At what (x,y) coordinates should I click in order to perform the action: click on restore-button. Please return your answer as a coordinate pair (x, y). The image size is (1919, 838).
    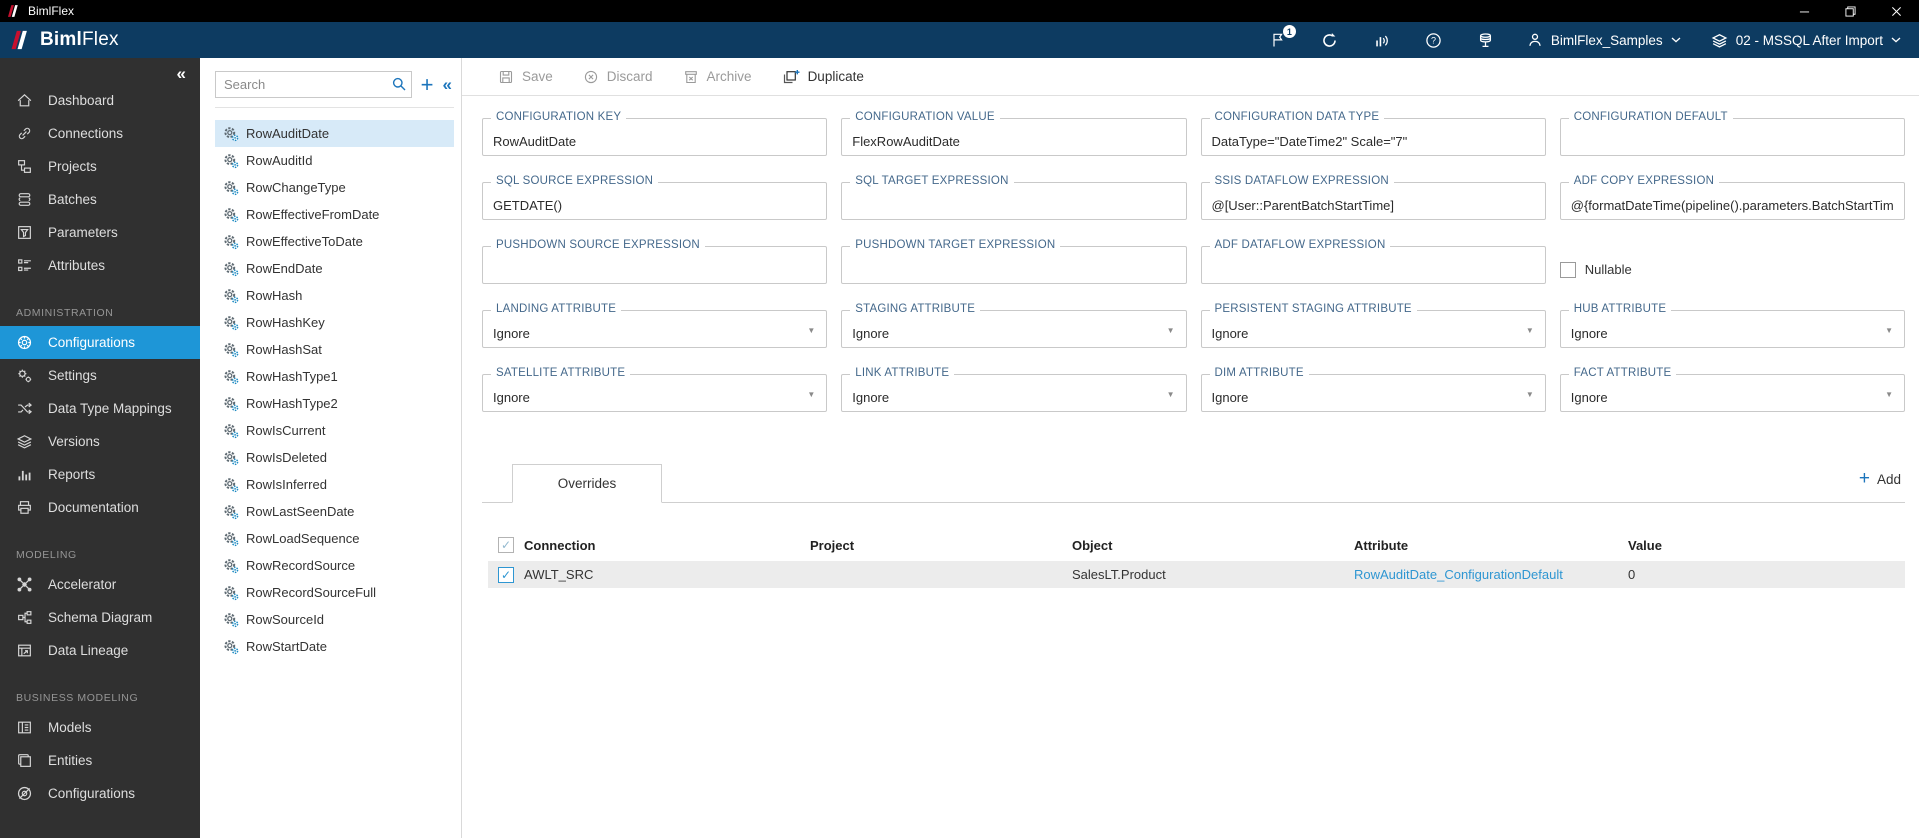
    Looking at the image, I should click on (1850, 11).